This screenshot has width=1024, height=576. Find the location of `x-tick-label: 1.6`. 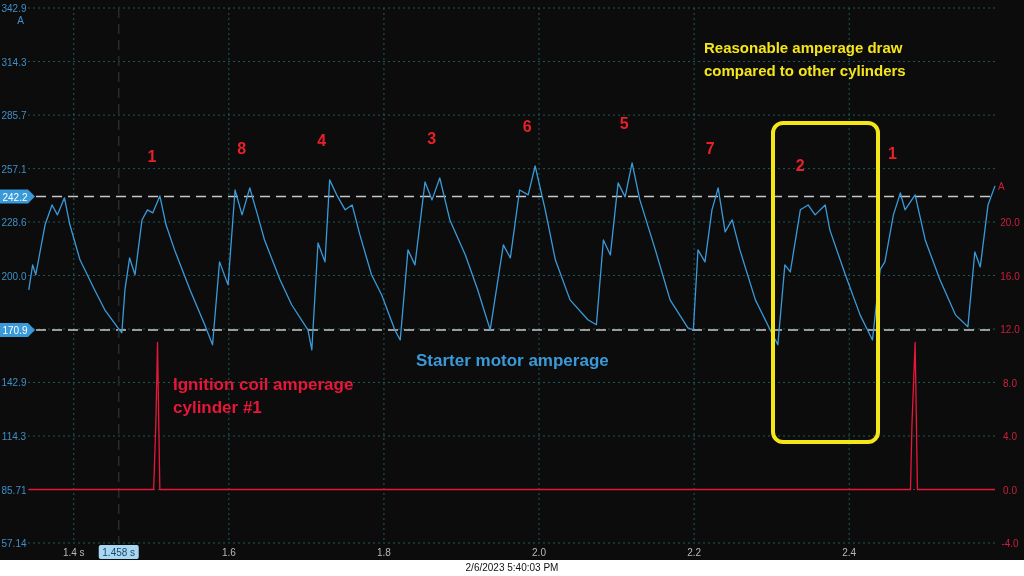

x-tick-label: 1.6 is located at coordinates (229, 552).